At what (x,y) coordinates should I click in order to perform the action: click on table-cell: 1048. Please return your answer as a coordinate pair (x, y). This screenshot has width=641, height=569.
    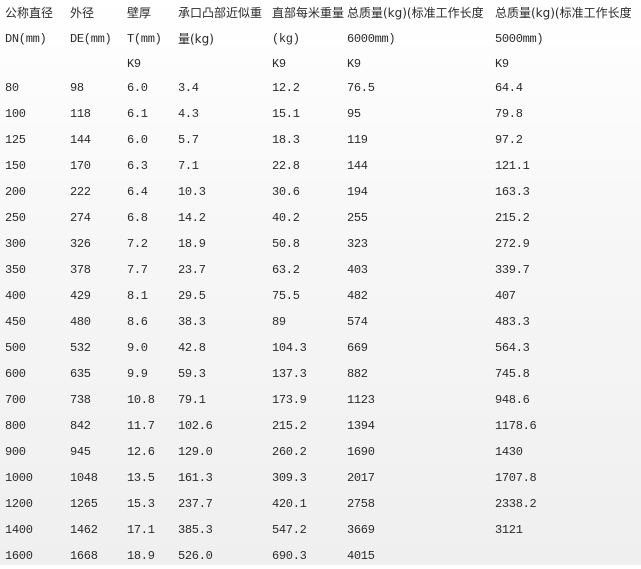
    Looking at the image, I should click on (84, 478).